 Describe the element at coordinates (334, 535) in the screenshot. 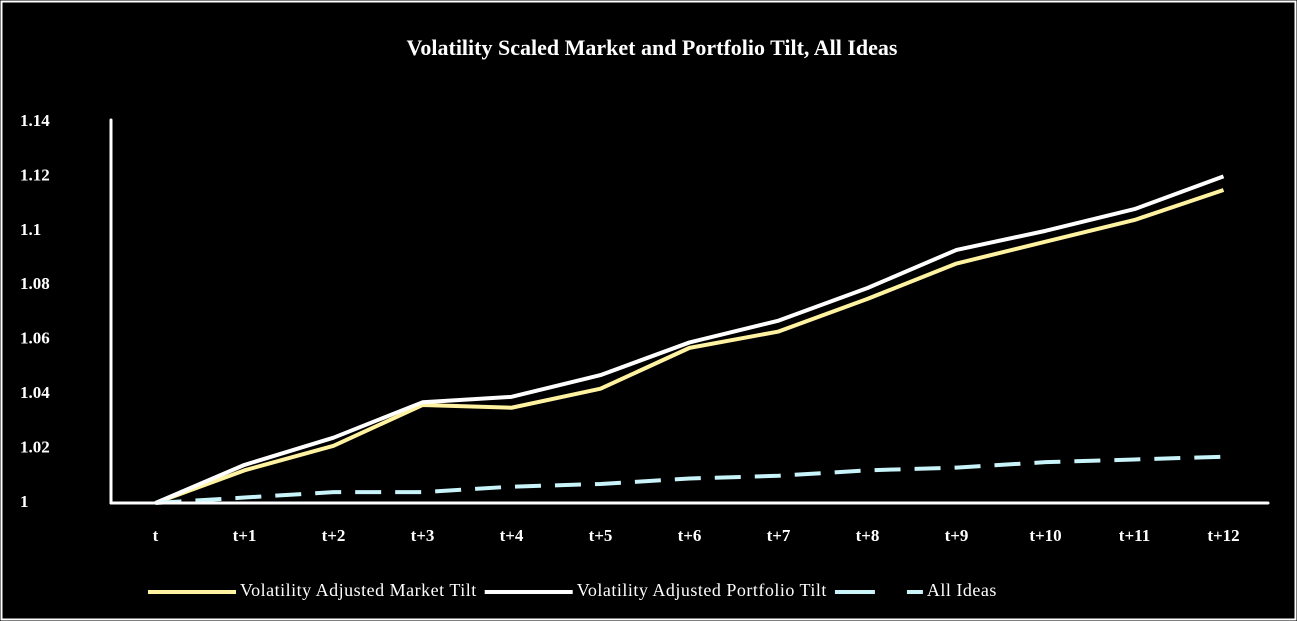

I see `x-tick-label: t+2` at that location.